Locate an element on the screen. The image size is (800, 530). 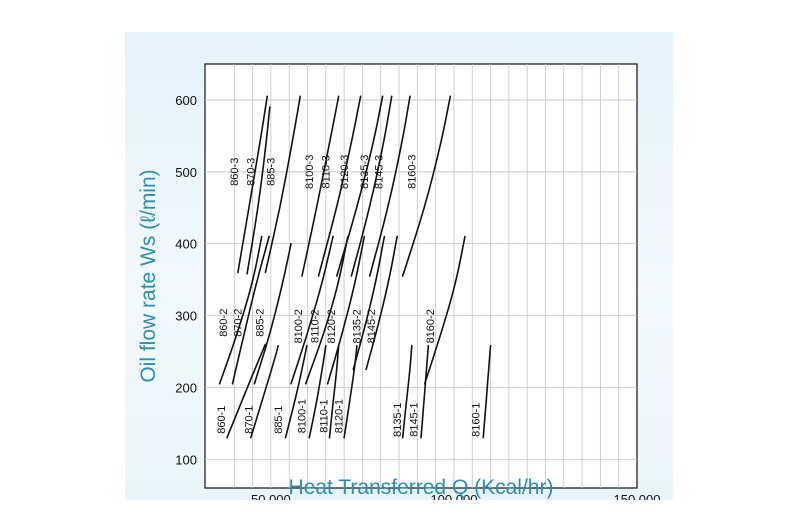
curve-label-8100-1: 8100-1 is located at coordinates (303, 416).